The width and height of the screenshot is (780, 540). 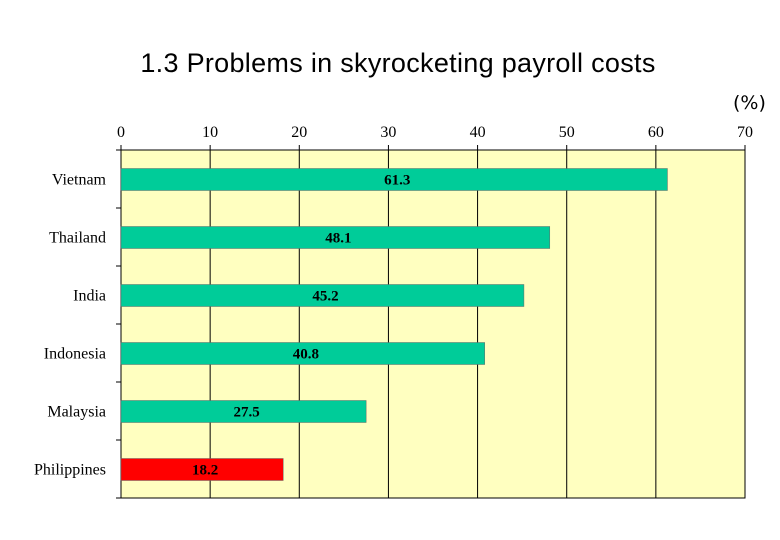 I want to click on data-label: 18.2, so click(x=205, y=471).